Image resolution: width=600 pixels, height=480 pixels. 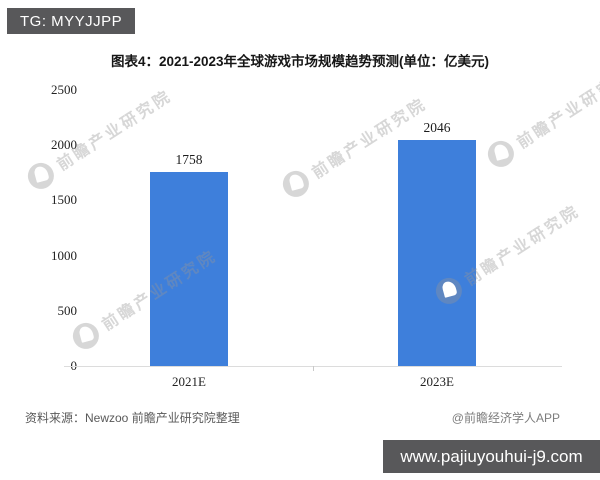 What do you see at coordinates (437, 381) in the screenshot?
I see `x-axis-category-label: 2023E` at bounding box center [437, 381].